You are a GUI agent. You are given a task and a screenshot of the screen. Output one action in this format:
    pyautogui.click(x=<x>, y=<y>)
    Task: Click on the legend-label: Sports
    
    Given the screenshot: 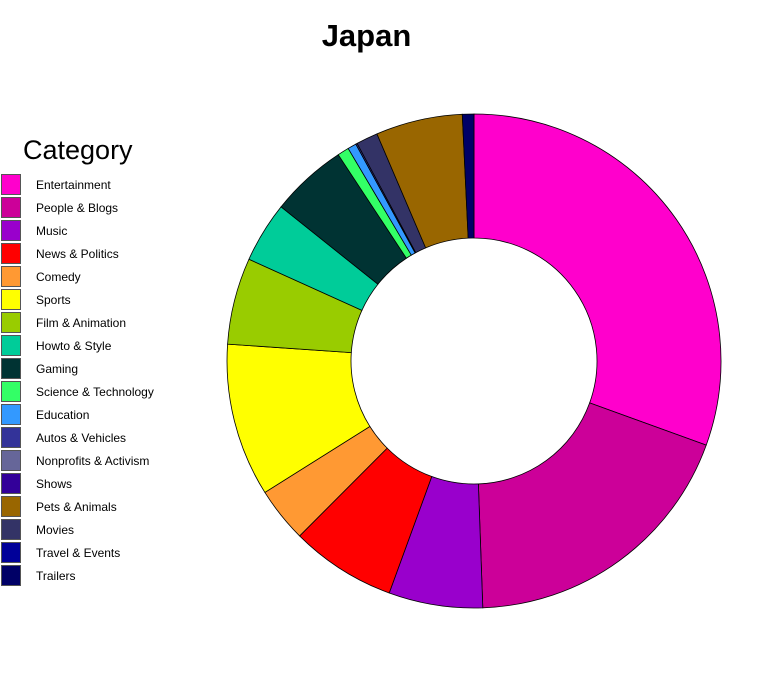 What is the action you would take?
    pyautogui.click(x=53, y=299)
    